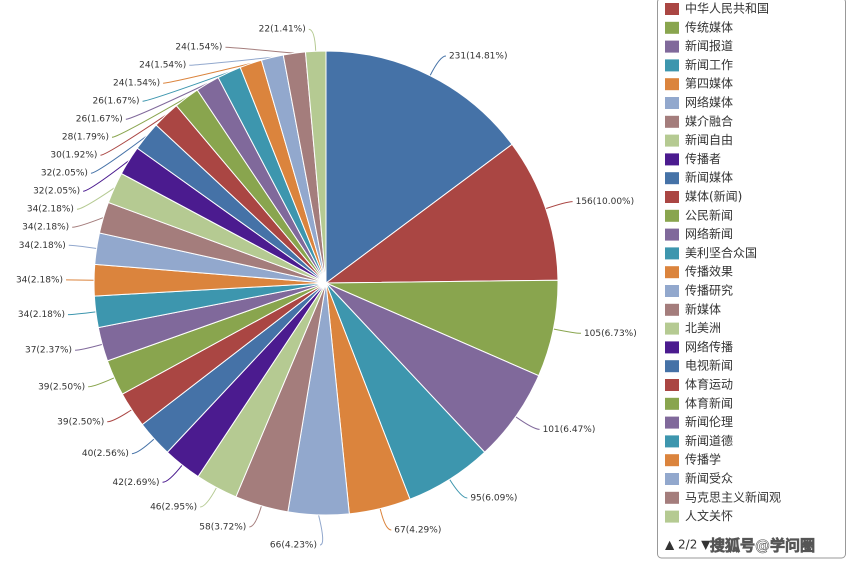  What do you see at coordinates (173, 507) in the screenshot?
I see `data-label: 46(2.95%)` at bounding box center [173, 507].